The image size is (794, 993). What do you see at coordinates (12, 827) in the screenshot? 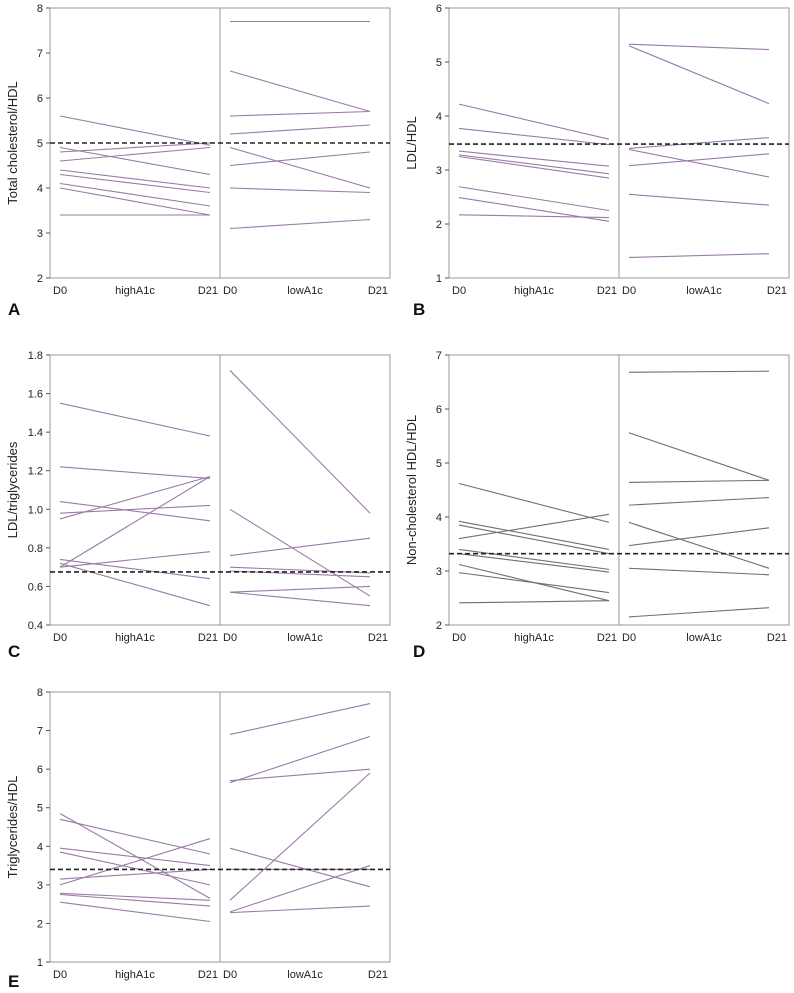
I see `y-axis-label: Triglycerides/HDL` at bounding box center [12, 827].